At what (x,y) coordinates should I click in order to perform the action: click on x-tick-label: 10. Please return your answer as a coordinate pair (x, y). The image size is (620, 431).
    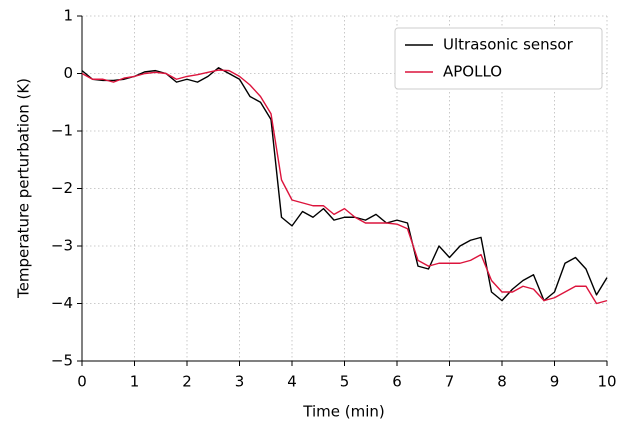
    Looking at the image, I should click on (606, 382).